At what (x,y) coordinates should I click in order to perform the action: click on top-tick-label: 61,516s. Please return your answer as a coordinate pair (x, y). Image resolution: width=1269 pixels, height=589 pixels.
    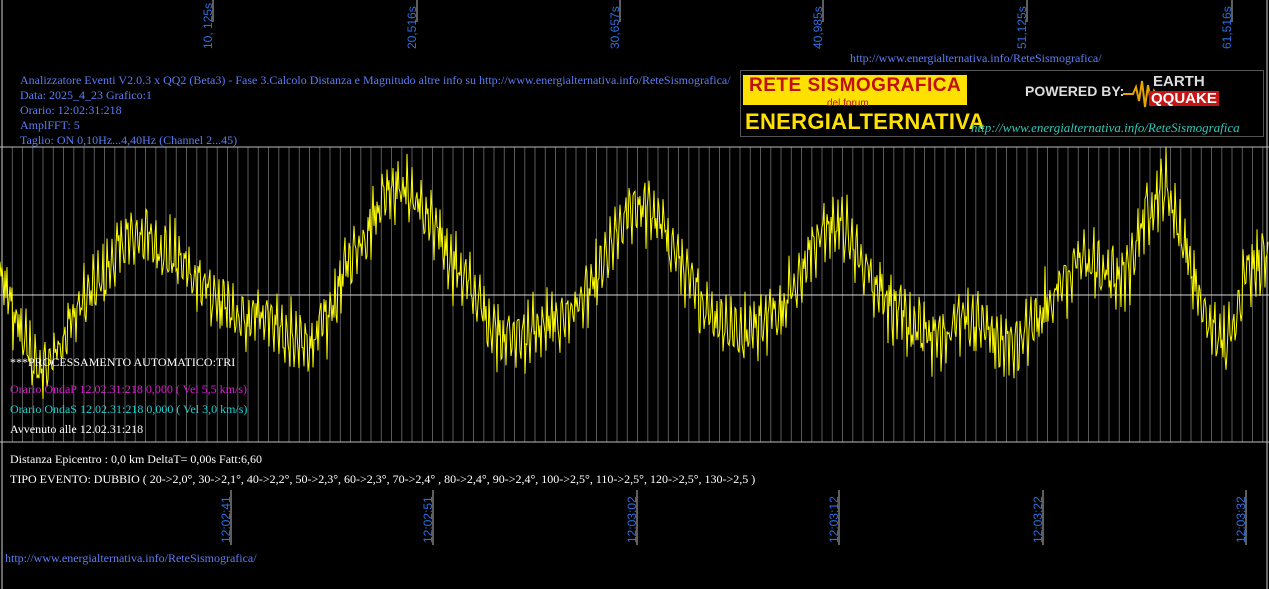
    Looking at the image, I should click on (1227, 27).